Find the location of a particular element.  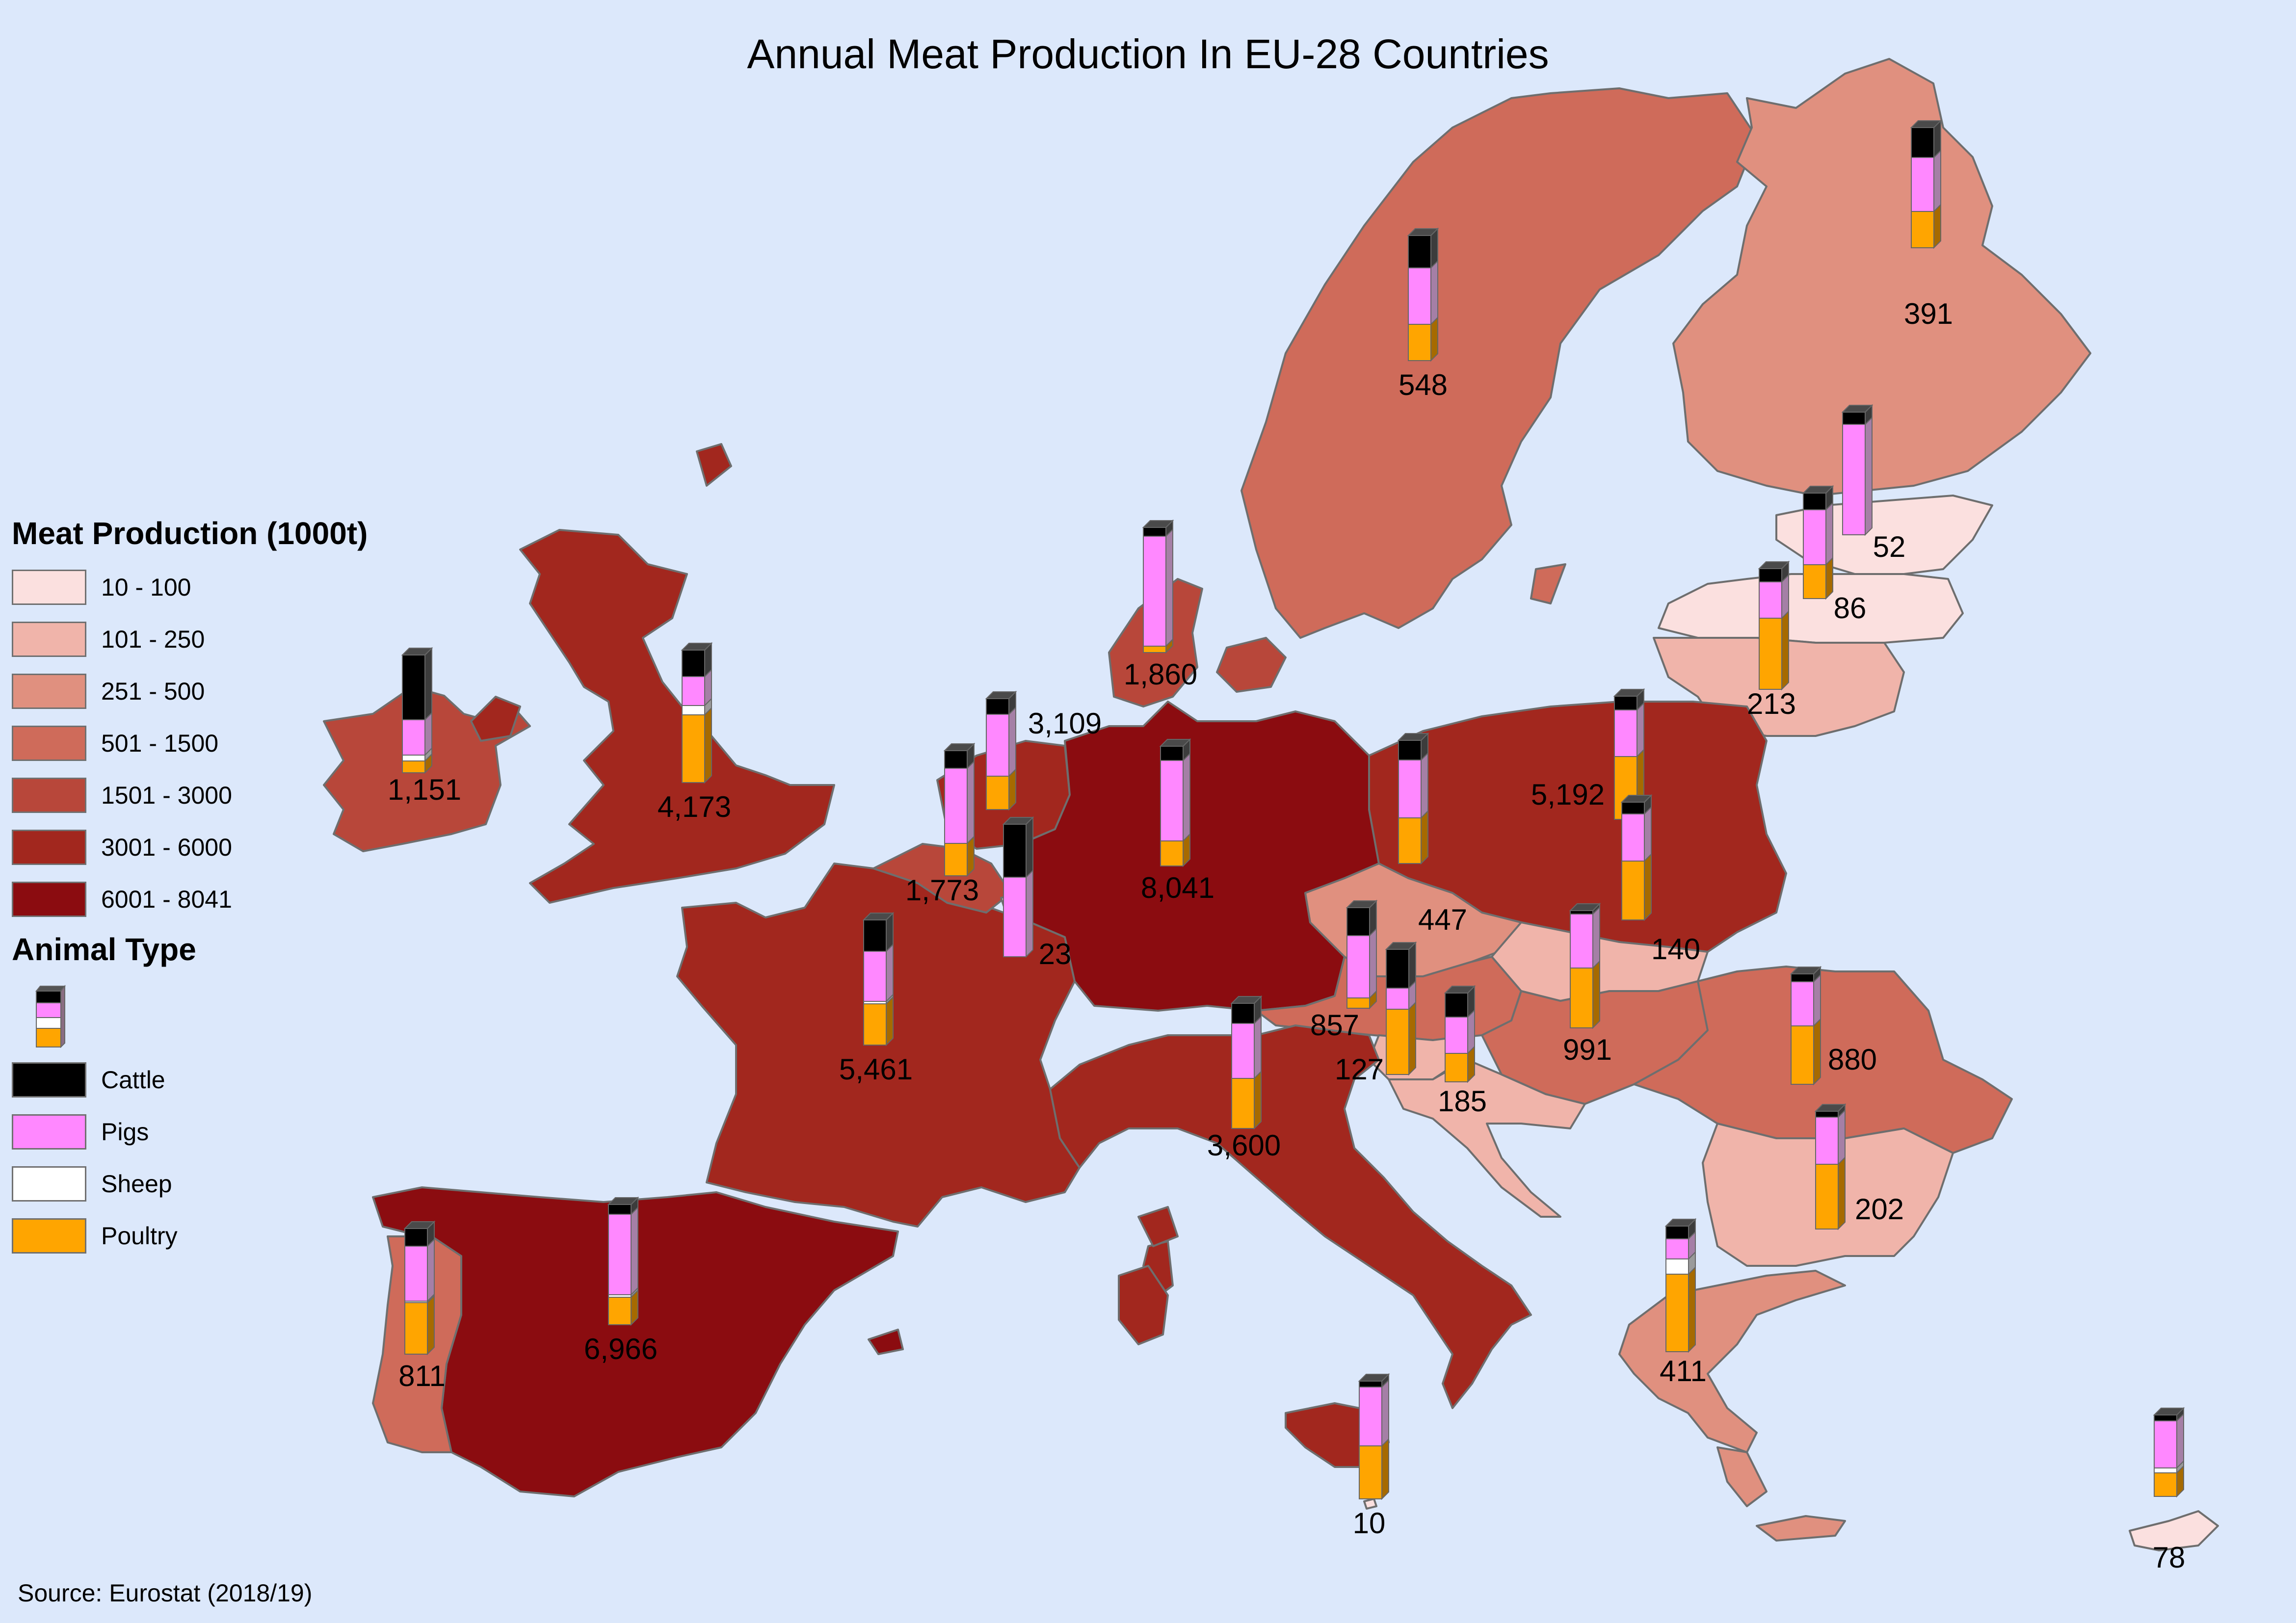

value-label-bulgaria: 202 is located at coordinates (1879, 1209).